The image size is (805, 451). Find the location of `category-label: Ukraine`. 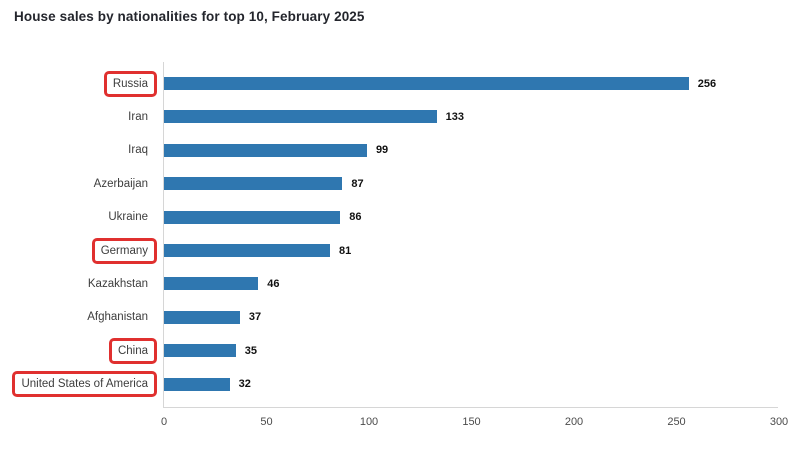

category-label: Ukraine is located at coordinates (128, 217).